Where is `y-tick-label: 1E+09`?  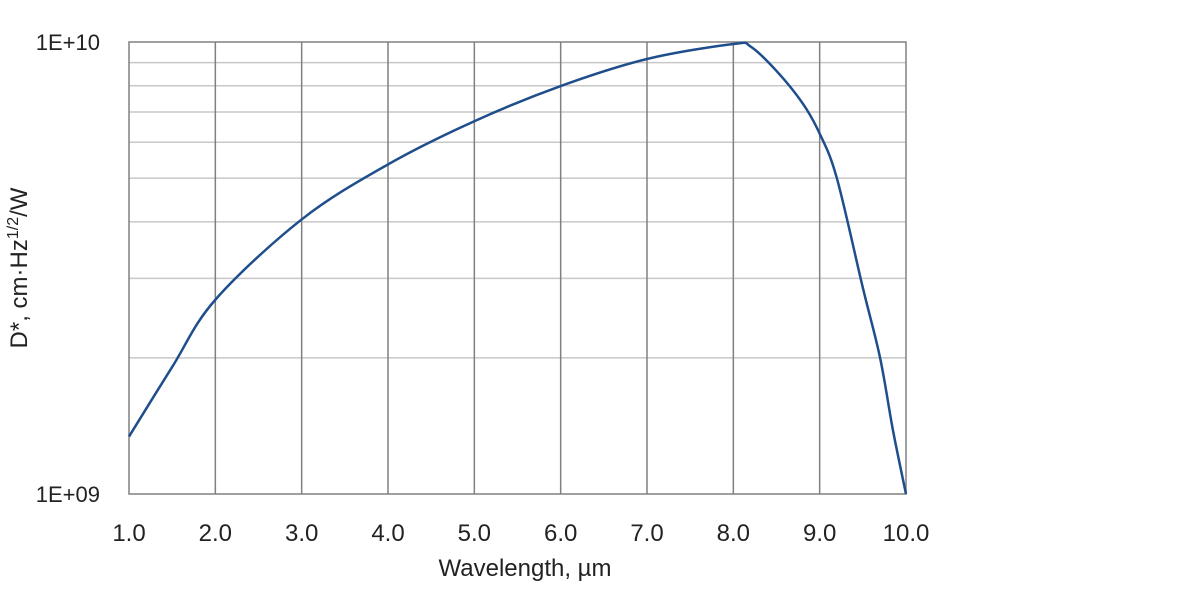 y-tick-label: 1E+09 is located at coordinates (68, 494).